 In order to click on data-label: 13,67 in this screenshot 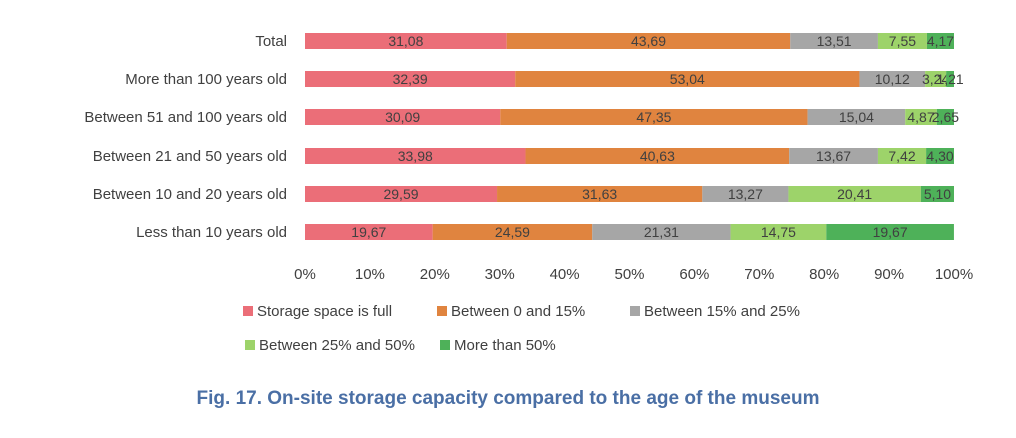, I will do `click(833, 156)`.